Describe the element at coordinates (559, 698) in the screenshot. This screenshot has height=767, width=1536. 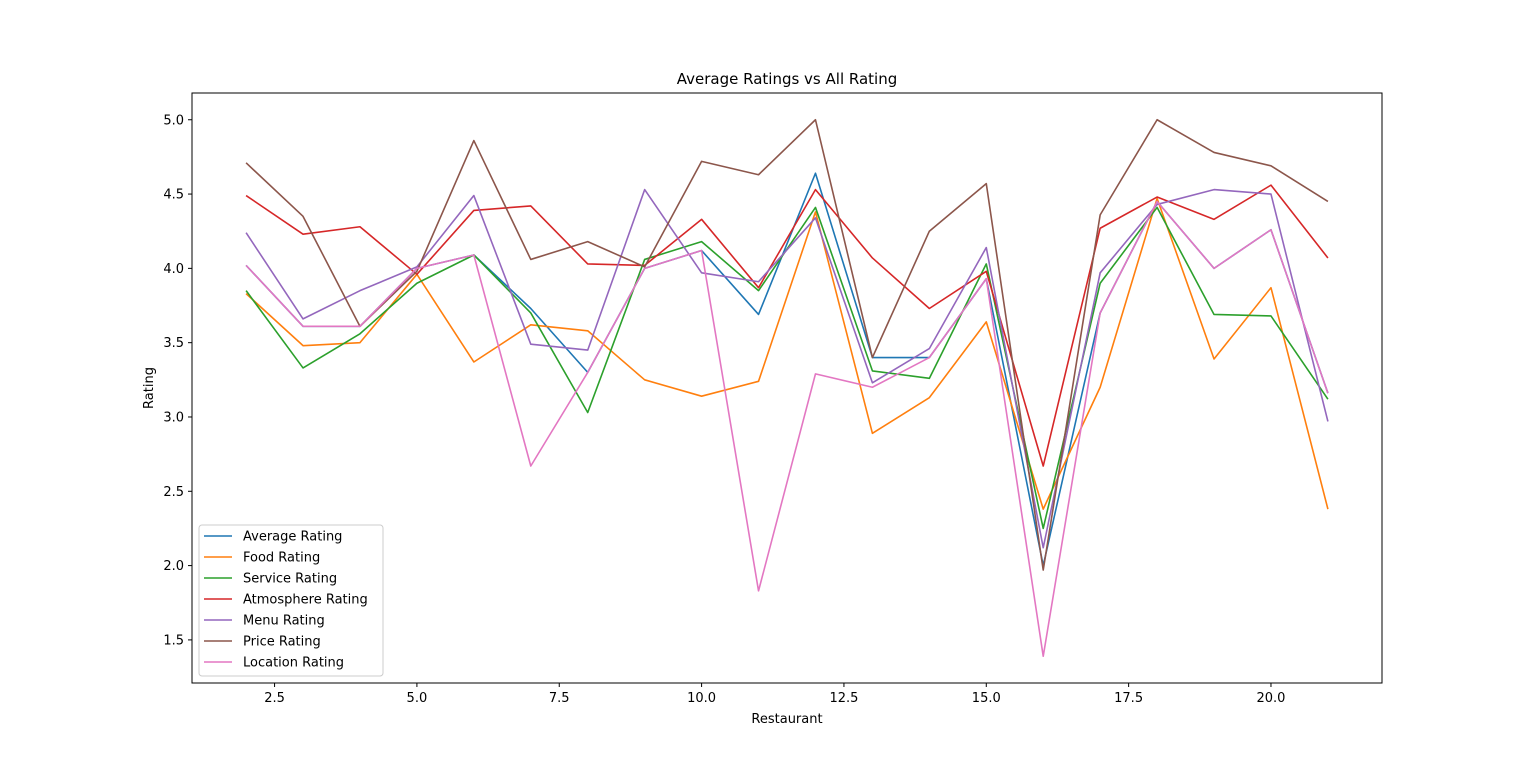
I see `x-tick-label: 7.5` at that location.